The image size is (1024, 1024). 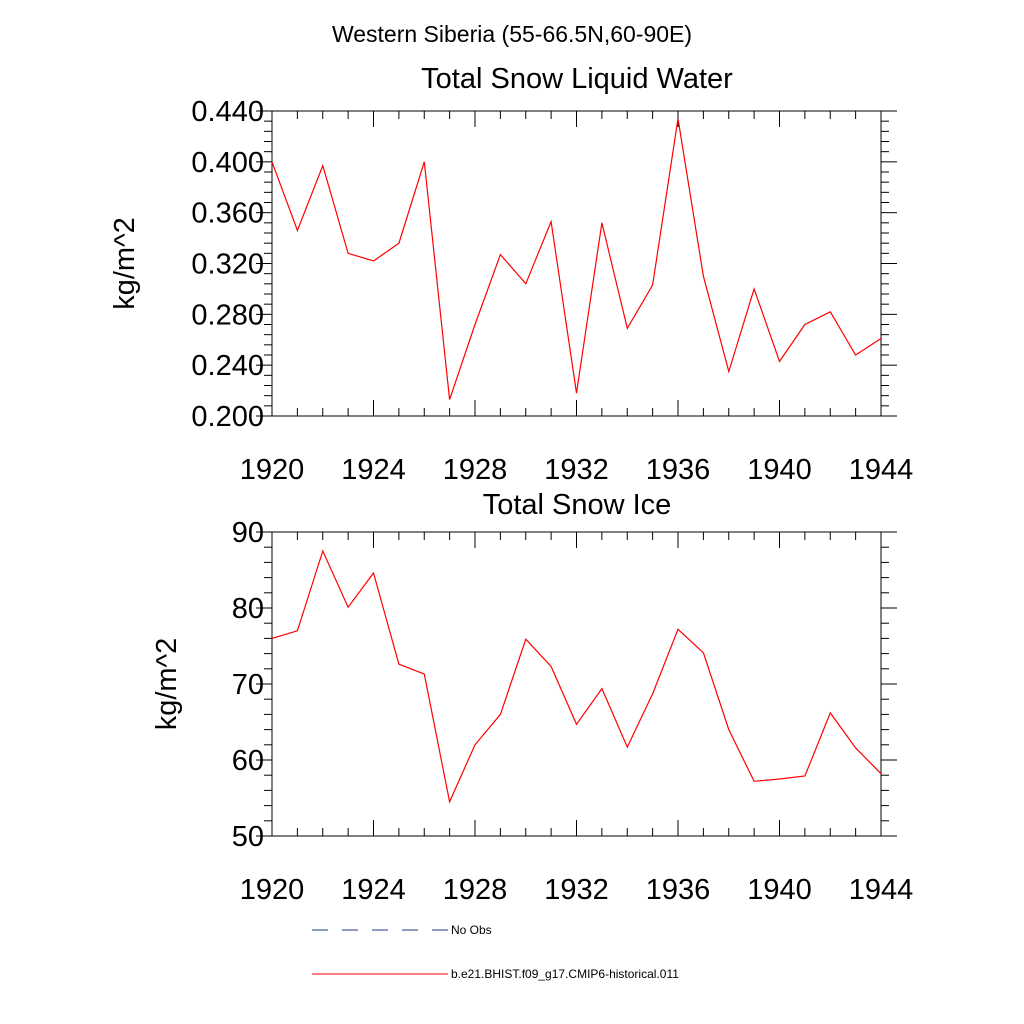 What do you see at coordinates (402, 930) in the screenshot?
I see `legend-entry-no-obs: No Obs` at bounding box center [402, 930].